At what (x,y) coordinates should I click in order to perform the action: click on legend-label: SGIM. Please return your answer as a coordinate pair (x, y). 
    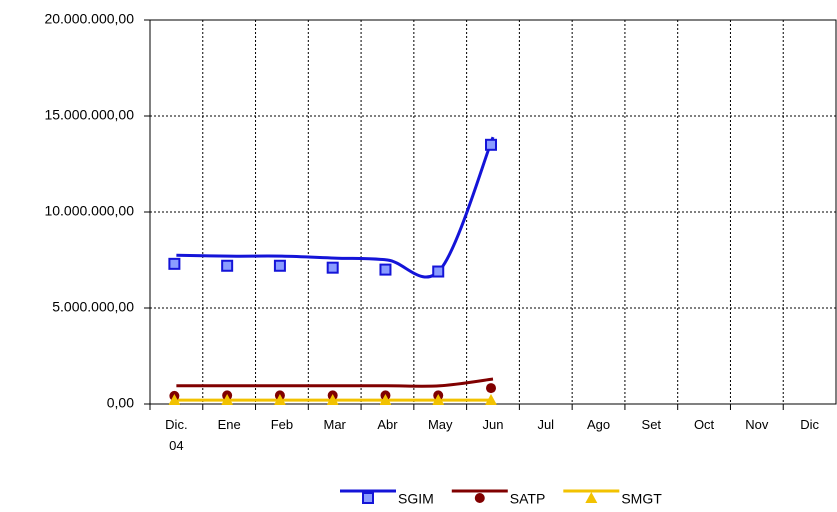
    Looking at the image, I should click on (416, 499).